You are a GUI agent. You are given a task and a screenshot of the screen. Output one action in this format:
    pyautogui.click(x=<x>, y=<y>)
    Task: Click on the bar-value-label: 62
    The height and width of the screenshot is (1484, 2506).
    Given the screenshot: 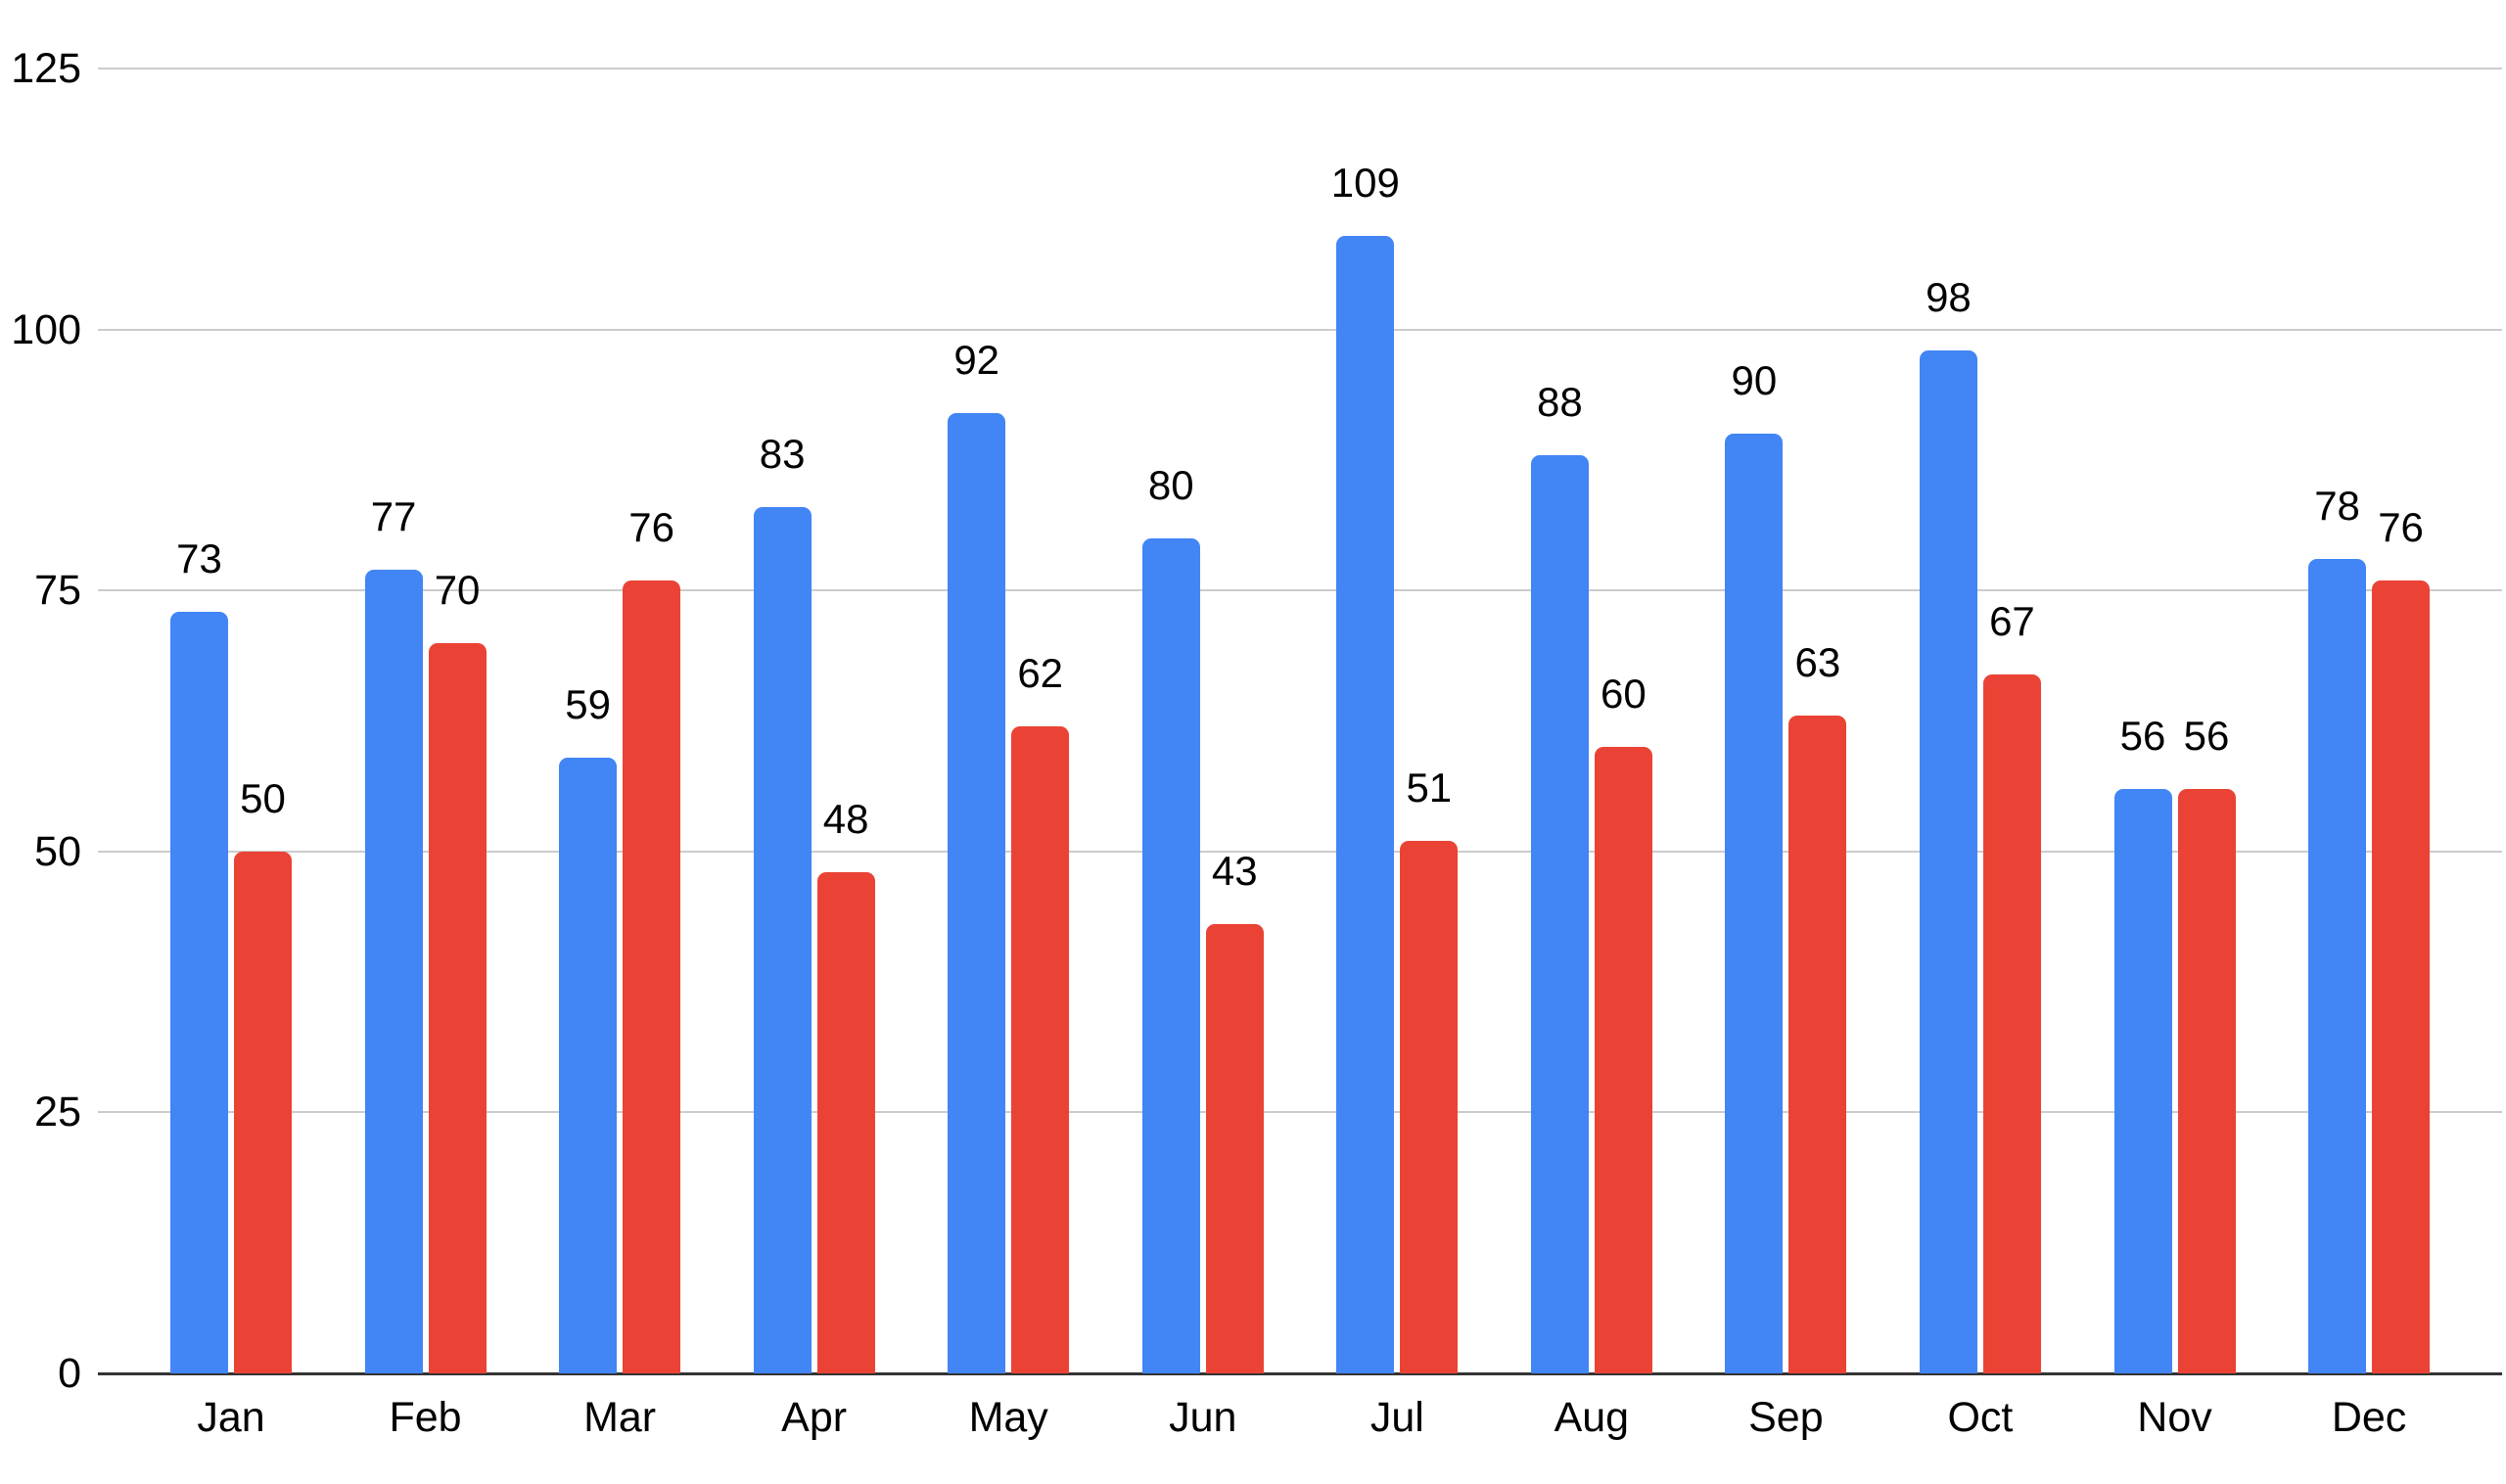 What is the action you would take?
    pyautogui.click(x=1040, y=672)
    